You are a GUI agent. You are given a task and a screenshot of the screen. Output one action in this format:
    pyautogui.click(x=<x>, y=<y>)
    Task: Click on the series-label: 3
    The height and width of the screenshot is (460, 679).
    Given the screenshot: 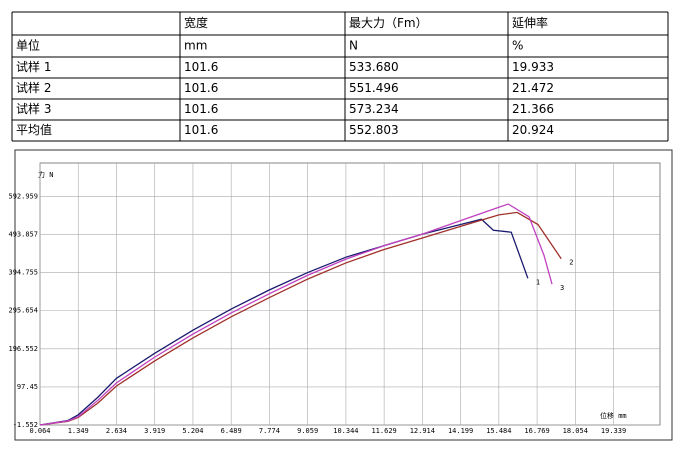 What is the action you would take?
    pyautogui.click(x=562, y=288)
    